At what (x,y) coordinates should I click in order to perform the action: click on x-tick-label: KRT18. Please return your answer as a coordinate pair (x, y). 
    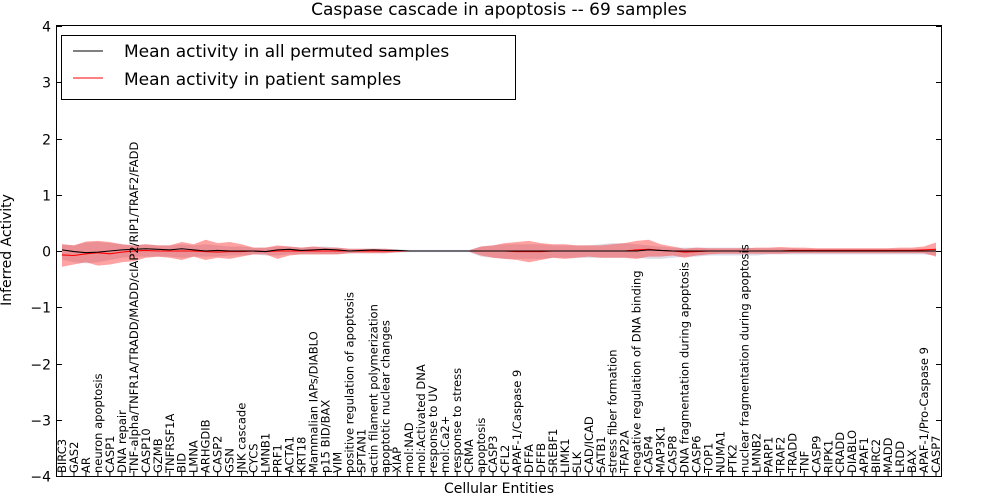
    Looking at the image, I should click on (301, 455).